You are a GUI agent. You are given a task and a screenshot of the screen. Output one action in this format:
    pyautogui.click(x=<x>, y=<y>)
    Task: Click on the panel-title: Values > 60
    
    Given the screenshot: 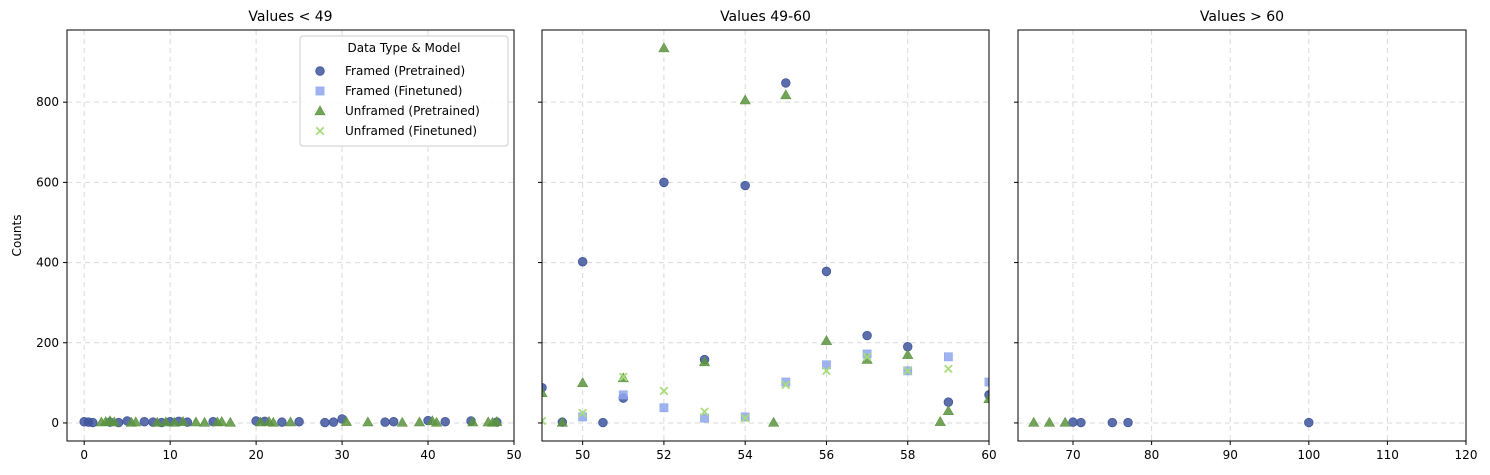 What is the action you would take?
    pyautogui.click(x=1242, y=17)
    